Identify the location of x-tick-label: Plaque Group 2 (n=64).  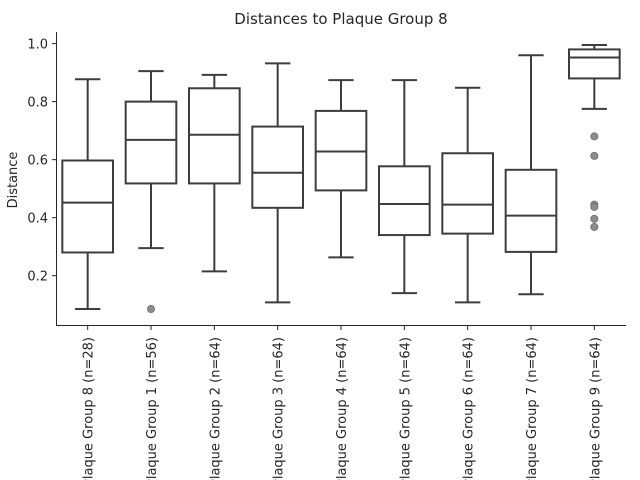
(215, 408).